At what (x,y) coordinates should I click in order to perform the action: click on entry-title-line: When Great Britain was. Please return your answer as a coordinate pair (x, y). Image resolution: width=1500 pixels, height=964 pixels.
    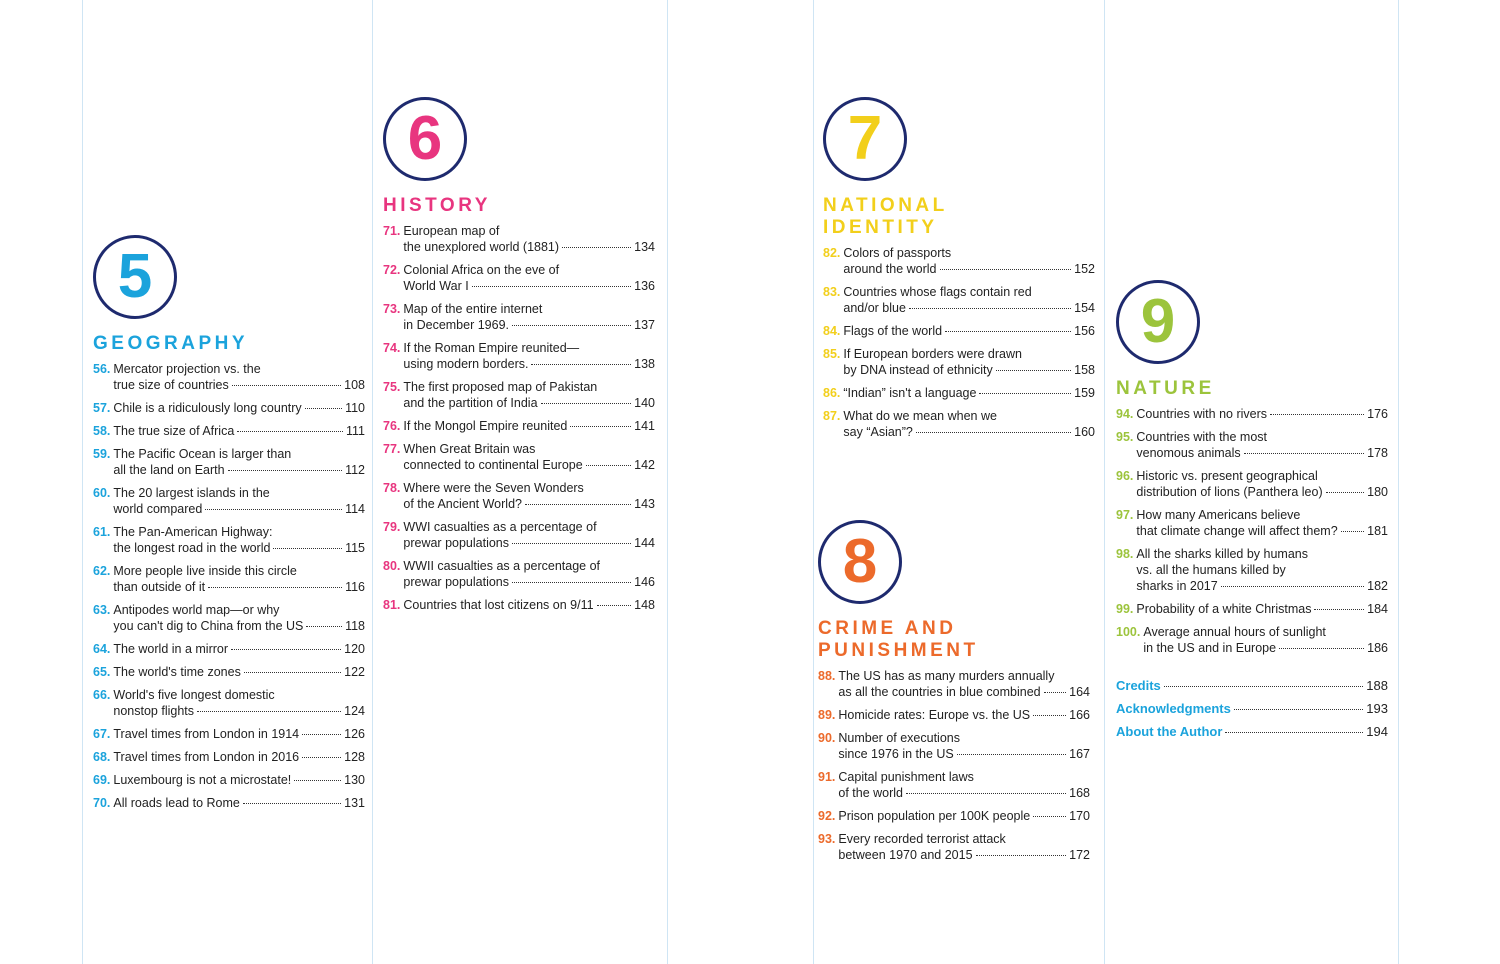
    Looking at the image, I should click on (469, 449).